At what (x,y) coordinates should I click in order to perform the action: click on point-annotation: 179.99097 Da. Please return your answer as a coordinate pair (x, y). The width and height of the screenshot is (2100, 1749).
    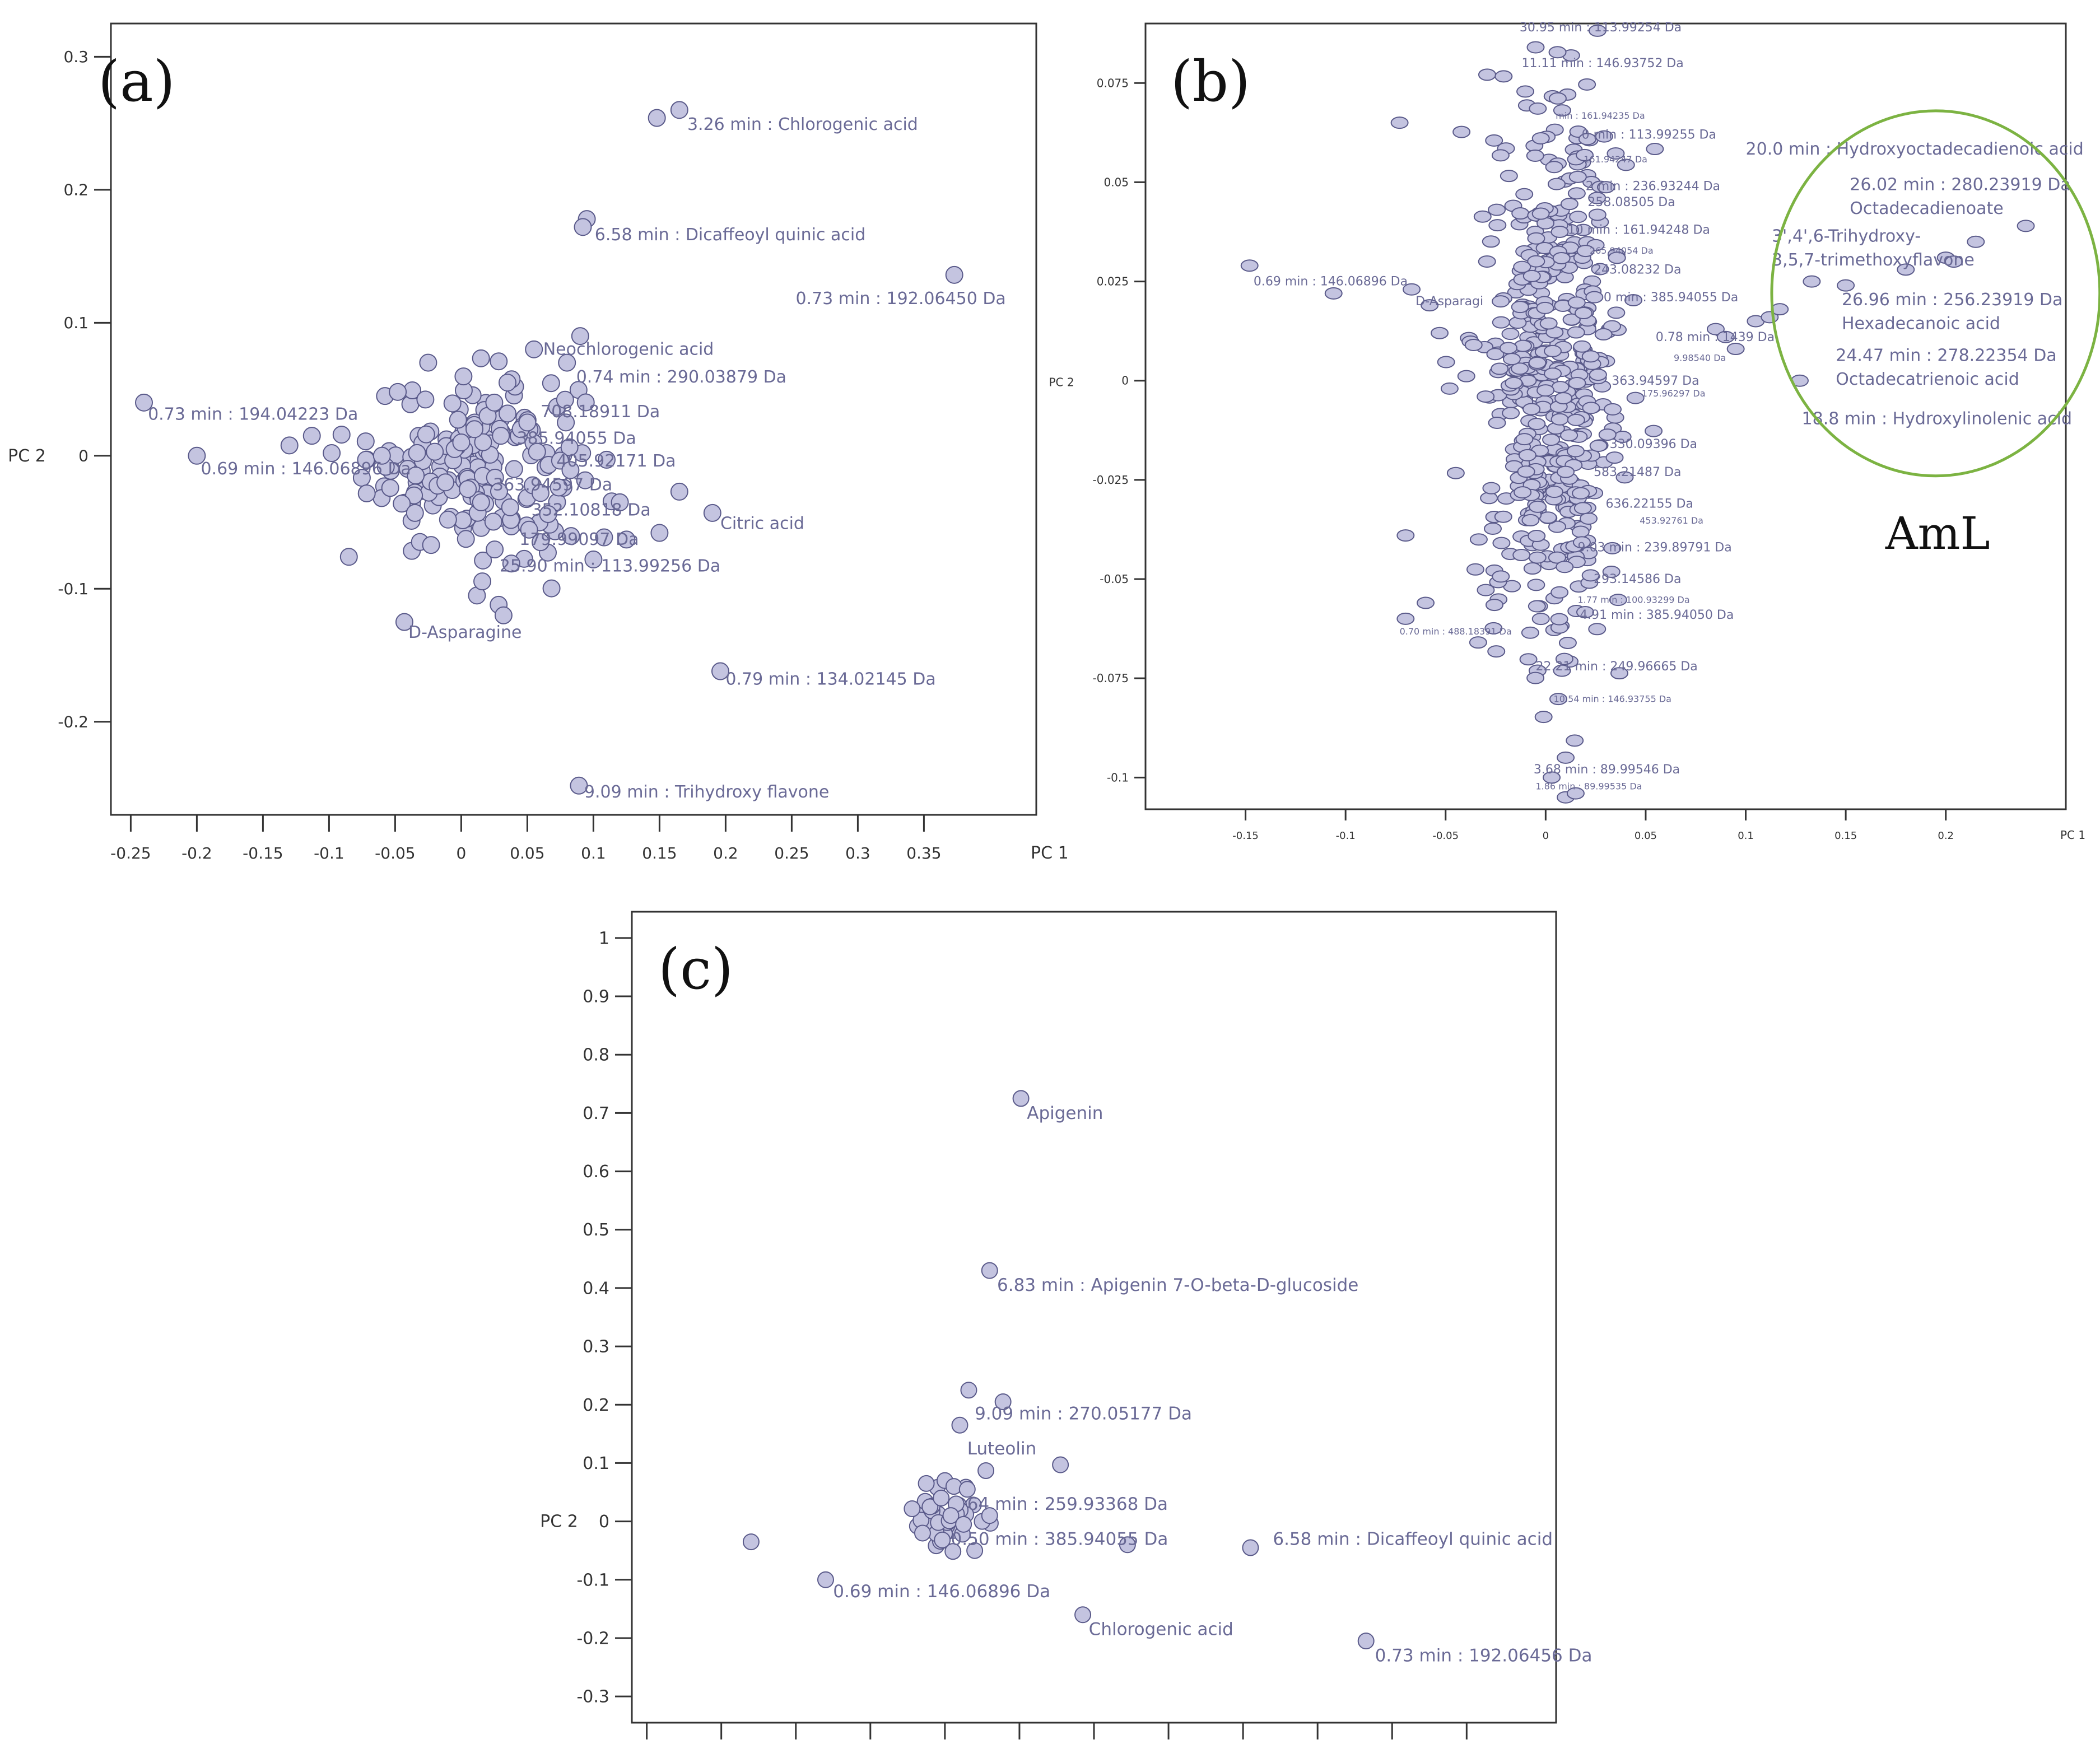
    Looking at the image, I should click on (579, 539).